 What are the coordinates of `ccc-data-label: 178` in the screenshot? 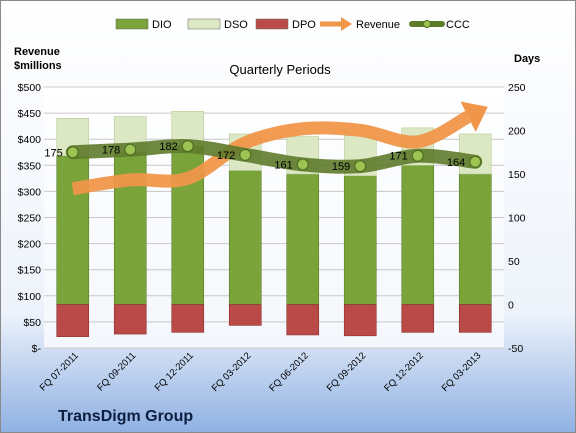 It's located at (111, 151).